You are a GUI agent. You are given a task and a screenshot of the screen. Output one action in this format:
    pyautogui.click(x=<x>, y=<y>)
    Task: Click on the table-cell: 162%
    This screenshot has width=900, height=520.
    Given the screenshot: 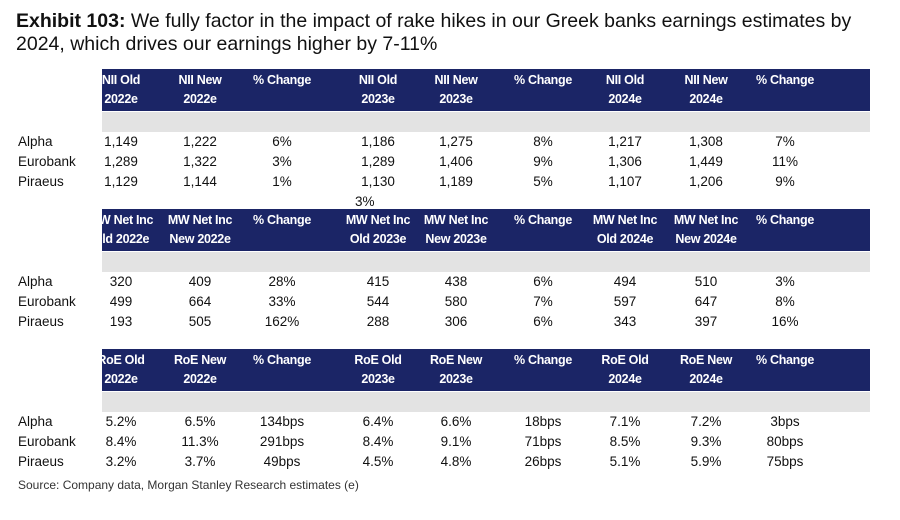 What is the action you would take?
    pyautogui.click(x=282, y=321)
    